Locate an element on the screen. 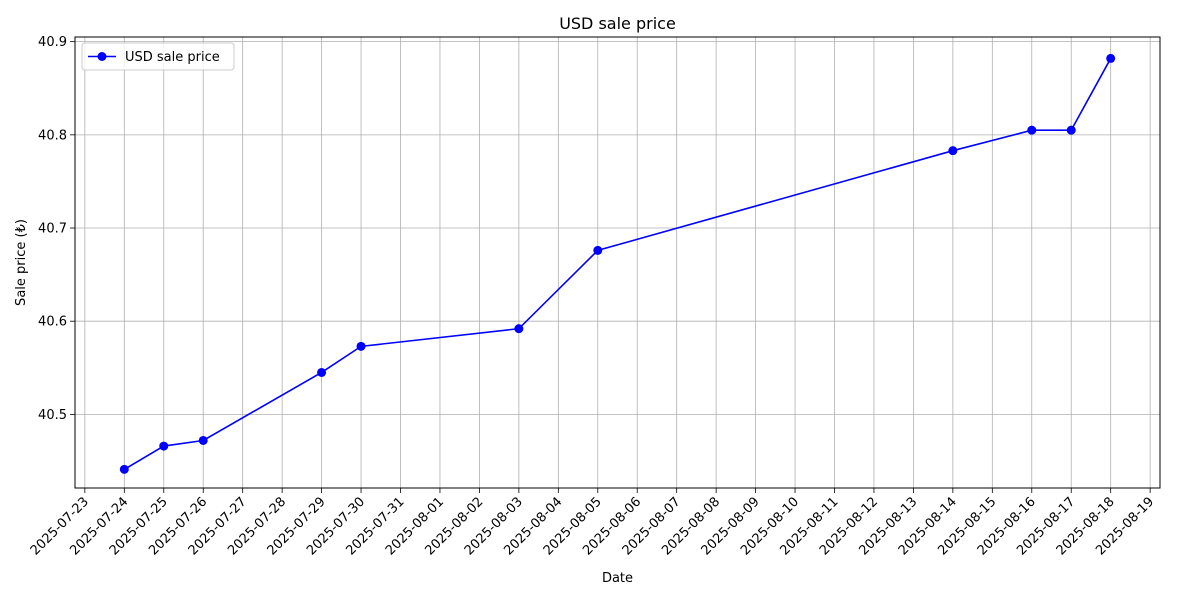 The width and height of the screenshot is (1200, 600). chart-title: USD sale price is located at coordinates (617, 23).